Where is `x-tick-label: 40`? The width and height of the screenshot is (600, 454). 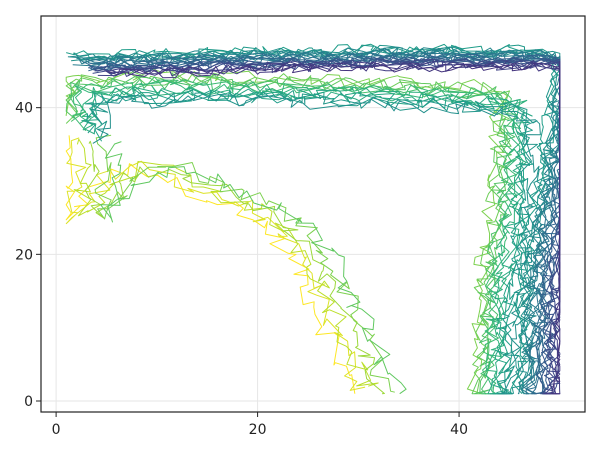 x-tick-label: 40 is located at coordinates (459, 430).